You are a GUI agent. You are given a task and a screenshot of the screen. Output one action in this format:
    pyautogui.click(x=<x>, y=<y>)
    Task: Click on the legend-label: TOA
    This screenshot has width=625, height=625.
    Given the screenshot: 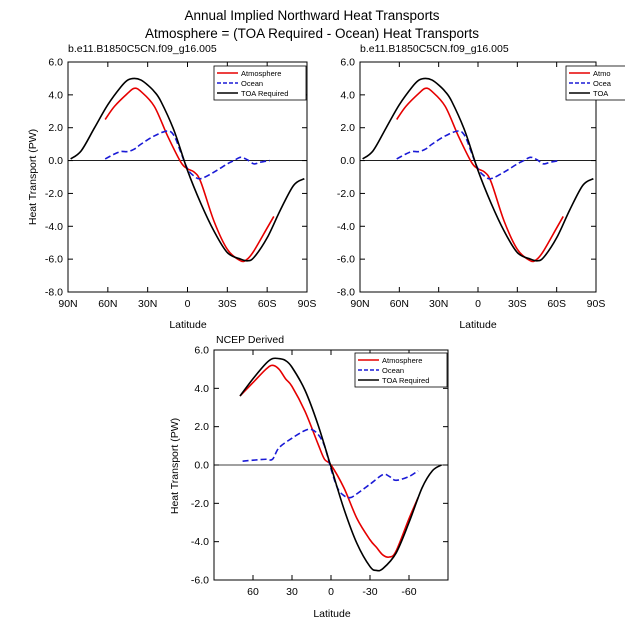 What is the action you would take?
    pyautogui.click(x=600, y=93)
    